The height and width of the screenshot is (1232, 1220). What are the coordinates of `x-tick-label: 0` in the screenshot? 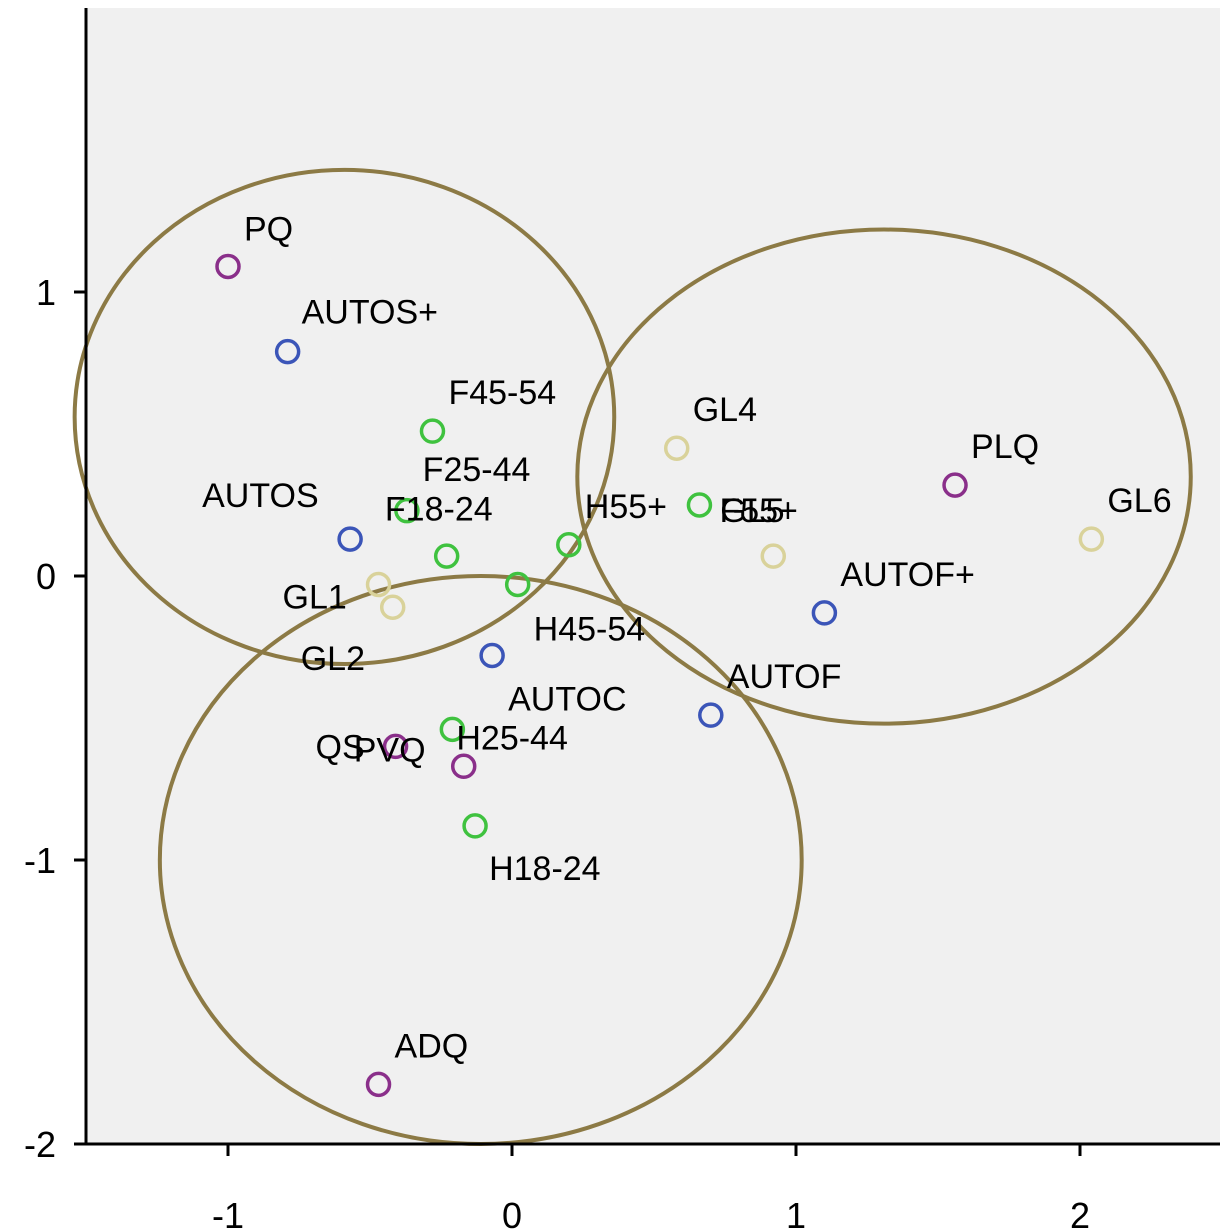 It's located at (512, 1213).